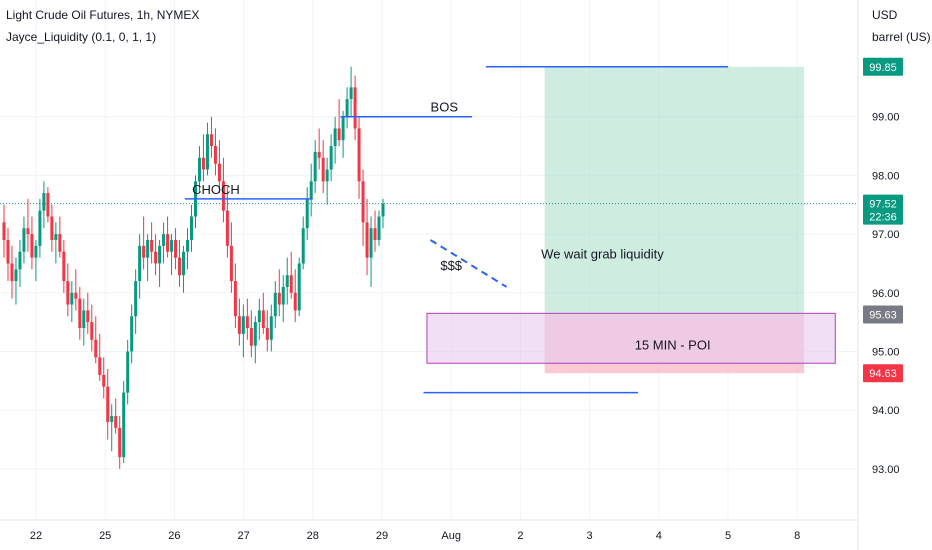  I want to click on poi-zone, so click(631, 338).